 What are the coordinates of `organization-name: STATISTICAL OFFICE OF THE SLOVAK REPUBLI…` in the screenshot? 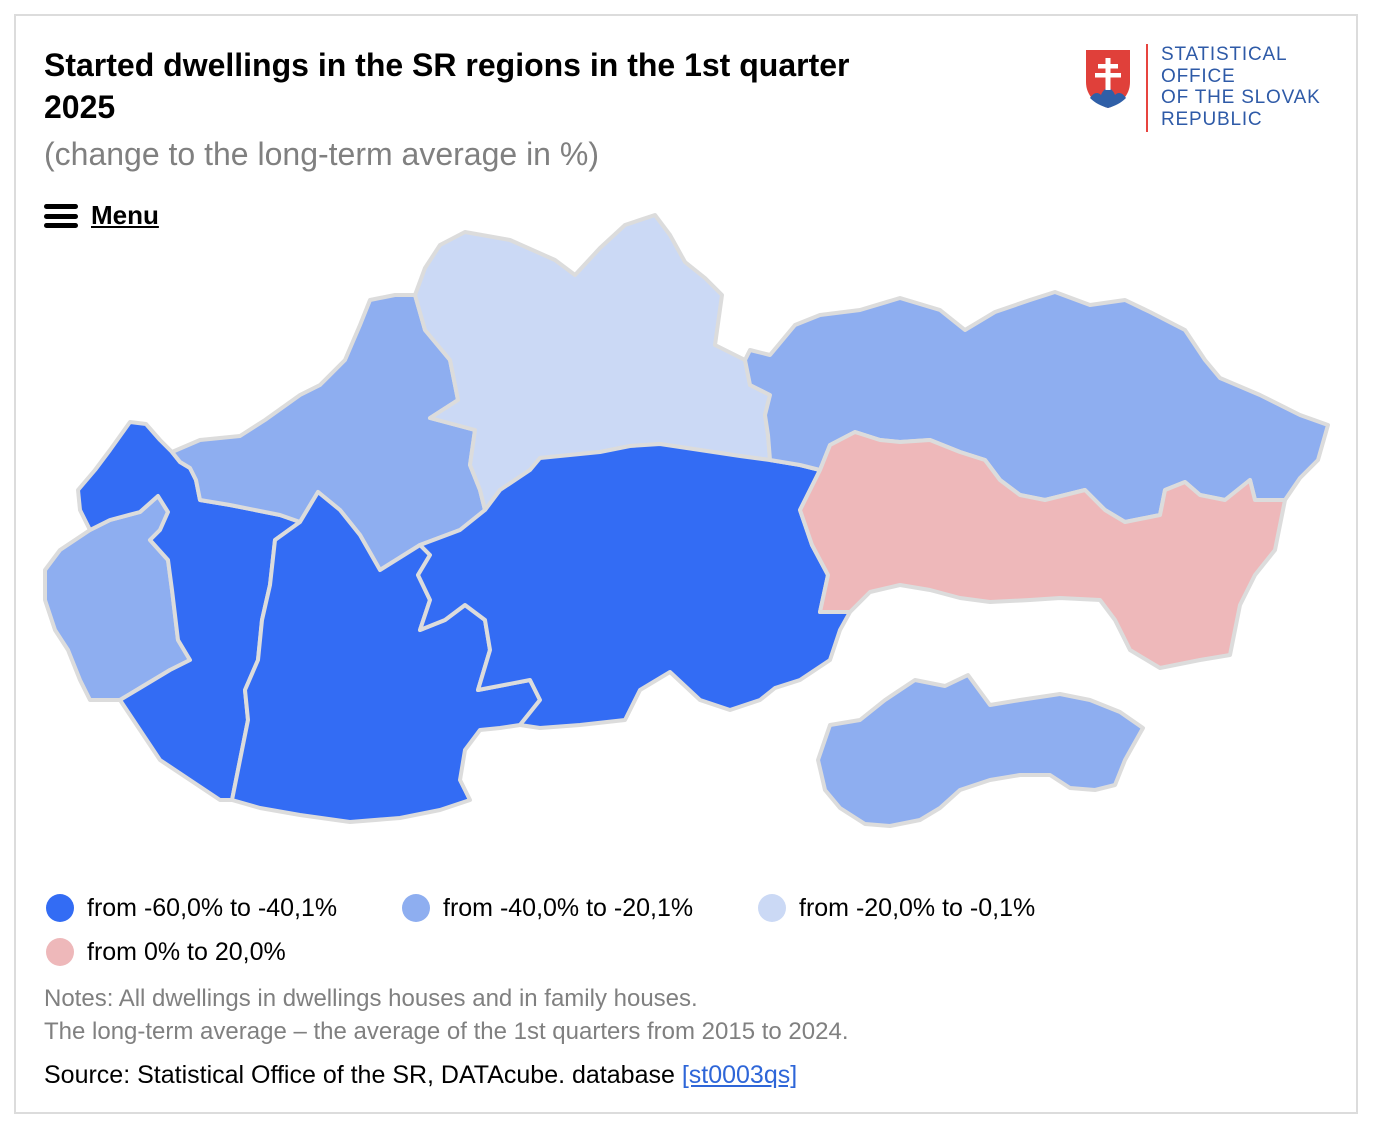 It's located at (1241, 87).